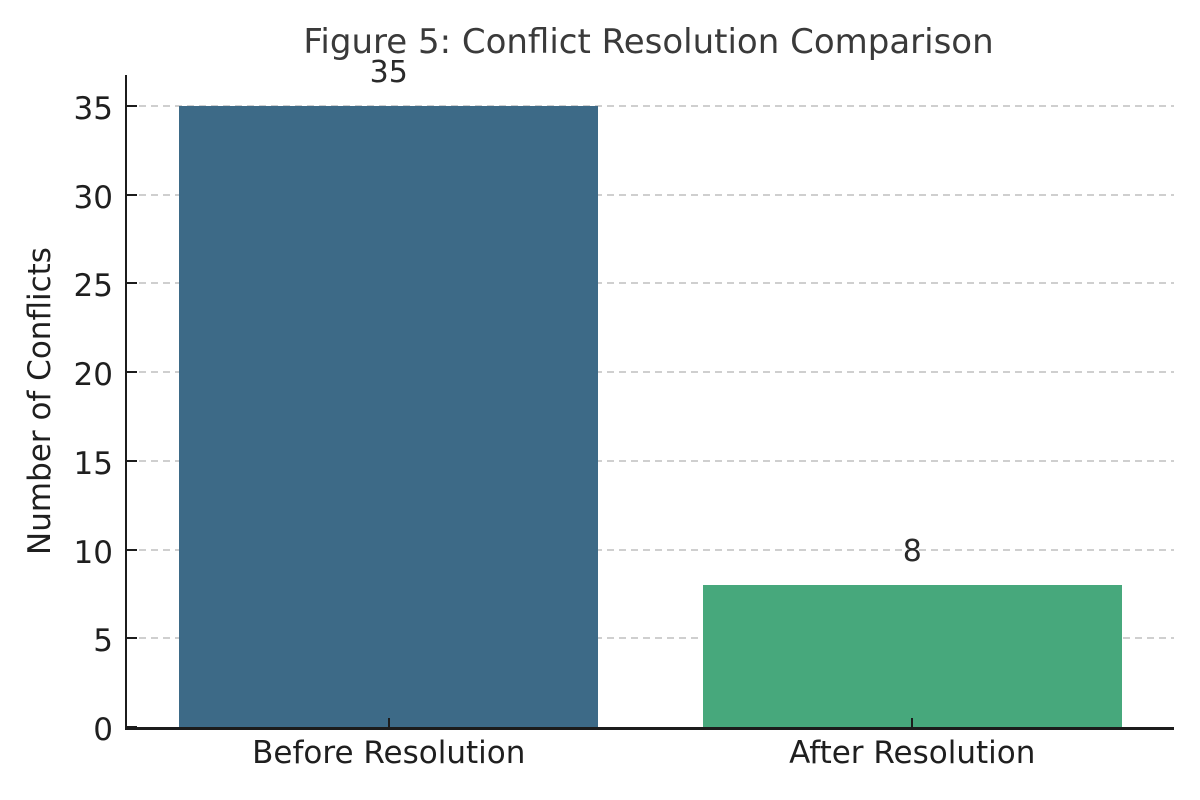  I want to click on bar-value-label: 8, so click(912, 552).